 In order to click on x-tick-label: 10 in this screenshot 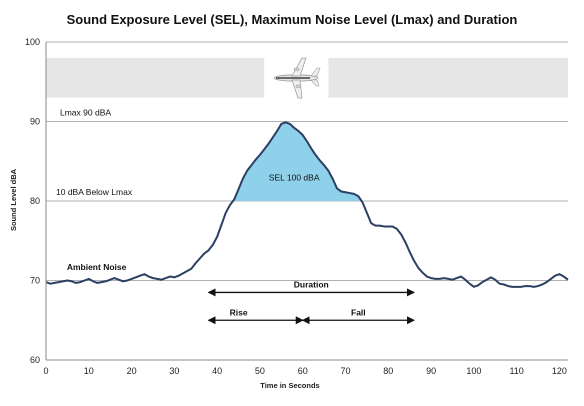, I will do `click(89, 371)`.